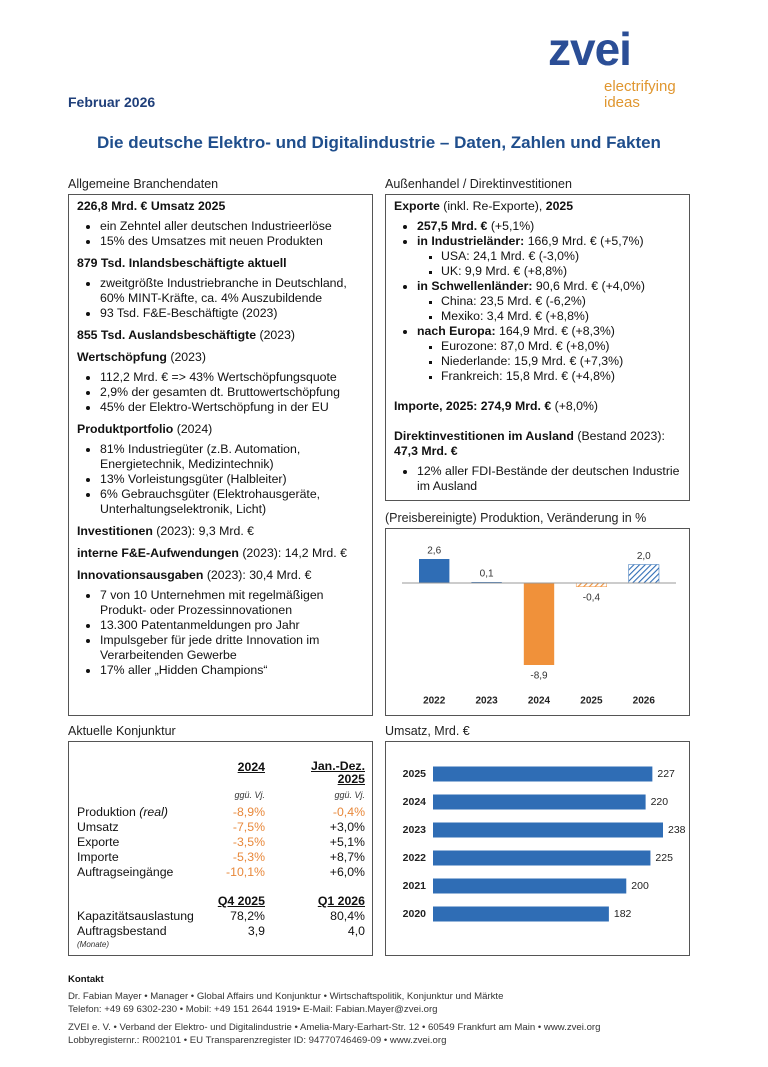 This screenshot has width=768, height=1067. Describe the element at coordinates (259, 575) in the screenshot. I see `text: (2023): 30,4 Mrd. €` at that location.